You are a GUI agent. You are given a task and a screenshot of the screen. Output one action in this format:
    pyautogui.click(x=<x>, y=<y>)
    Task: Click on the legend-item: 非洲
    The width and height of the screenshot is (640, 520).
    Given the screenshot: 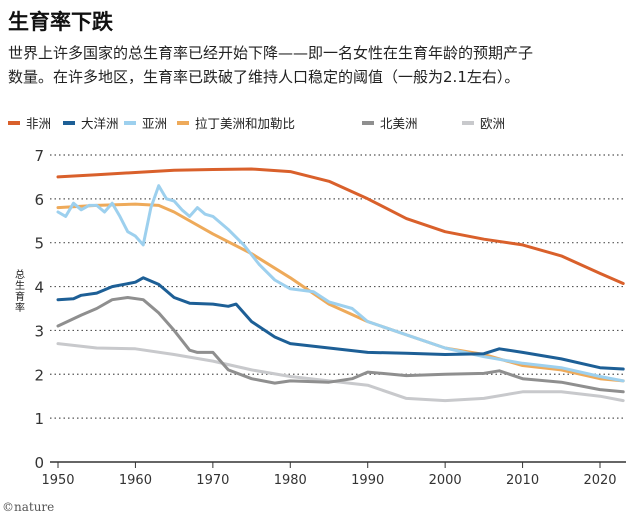 What is the action you would take?
    pyautogui.click(x=29, y=122)
    